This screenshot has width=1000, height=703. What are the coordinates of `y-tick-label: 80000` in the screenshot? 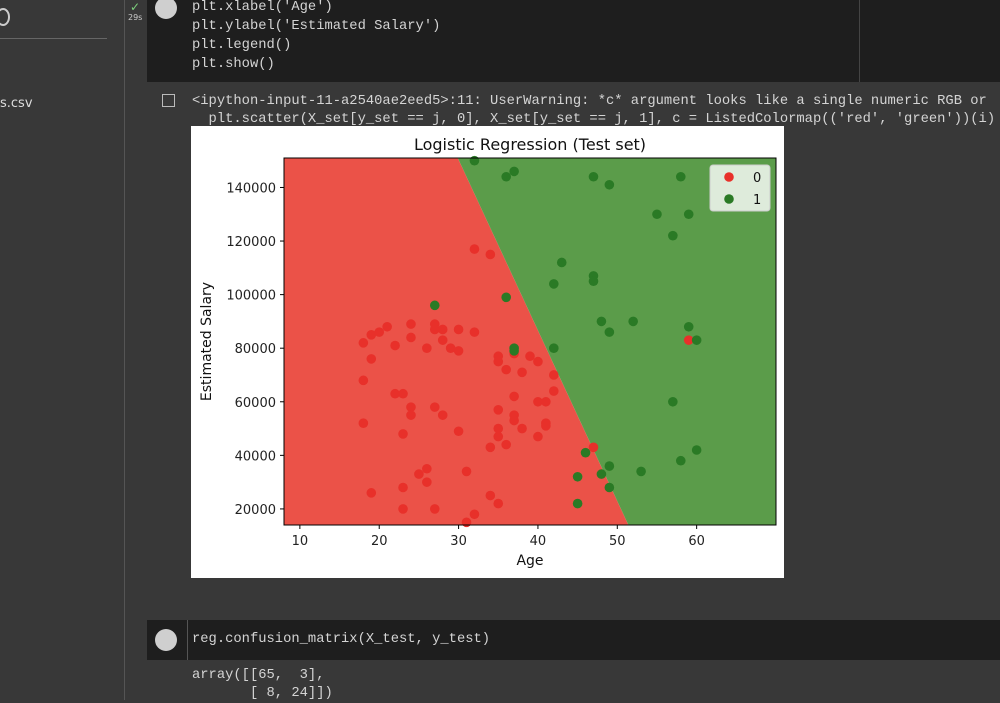 It's located at (255, 349).